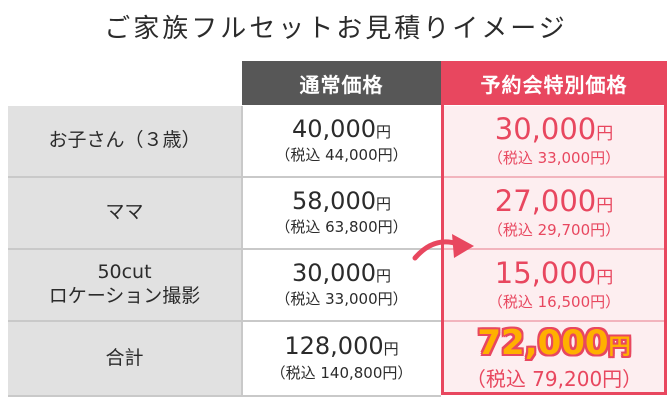  What do you see at coordinates (554, 157) in the screenshot?
I see `special-tax-included: （税込 33,000円）` at bounding box center [554, 157].